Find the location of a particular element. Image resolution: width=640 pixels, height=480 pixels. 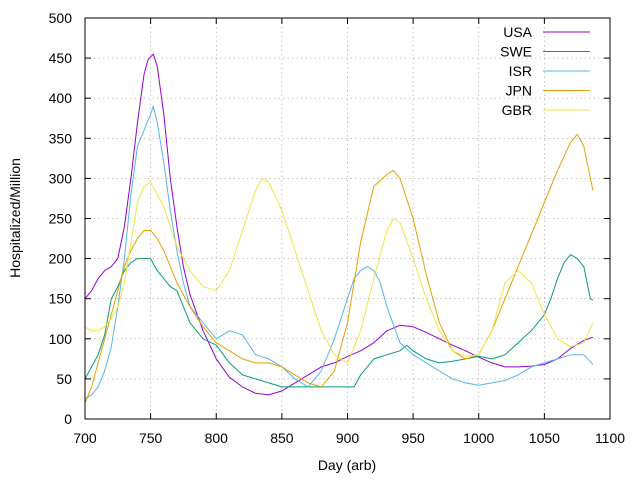

x-tick-label: 1050 is located at coordinates (544, 438).